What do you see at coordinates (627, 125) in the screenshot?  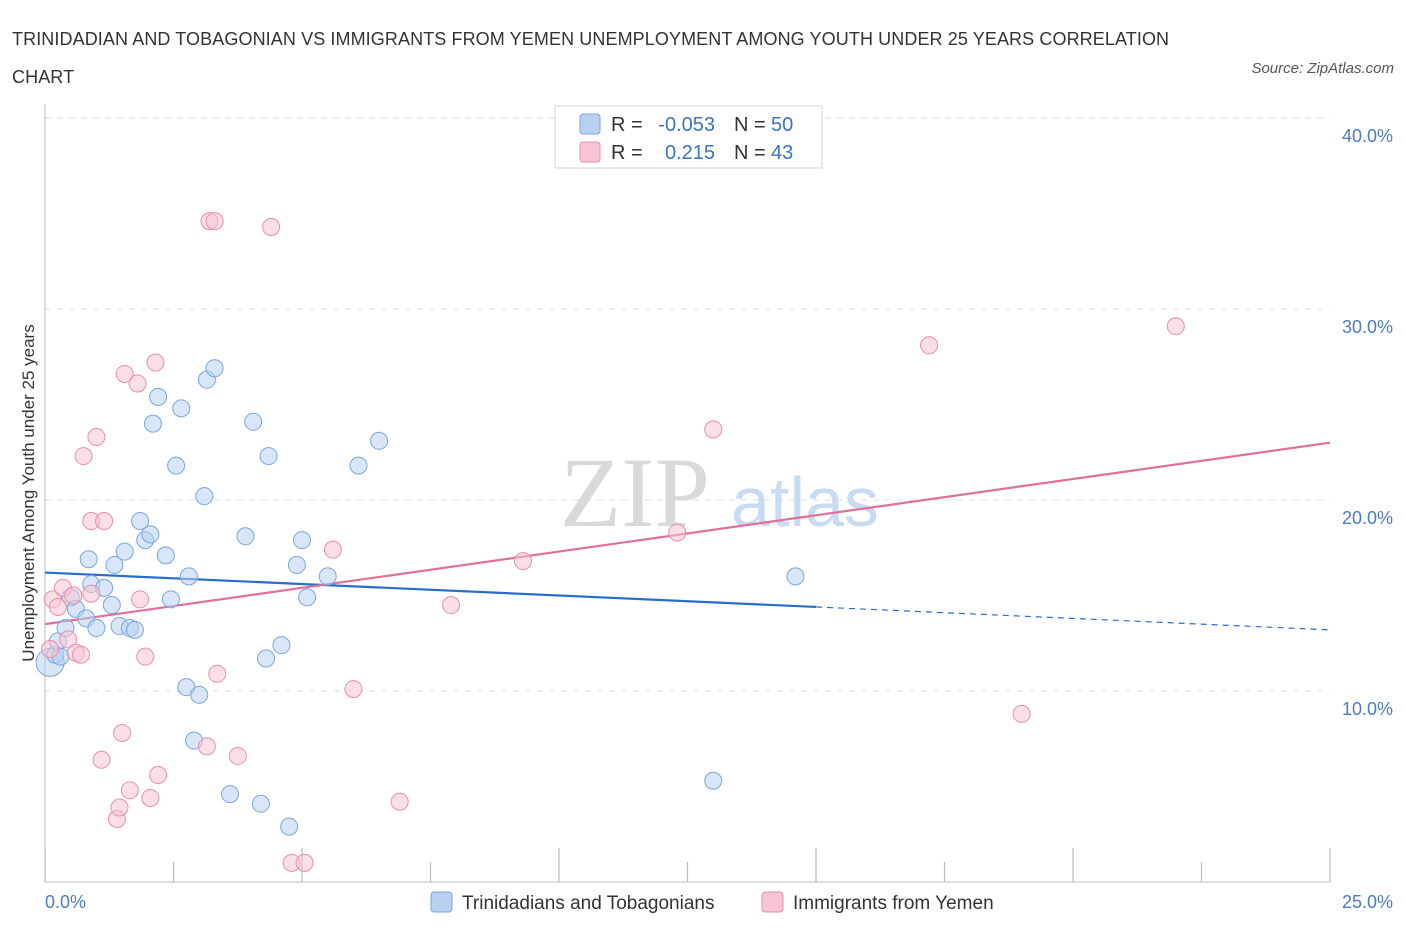 I see `legend-r-label-1: R =` at bounding box center [627, 125].